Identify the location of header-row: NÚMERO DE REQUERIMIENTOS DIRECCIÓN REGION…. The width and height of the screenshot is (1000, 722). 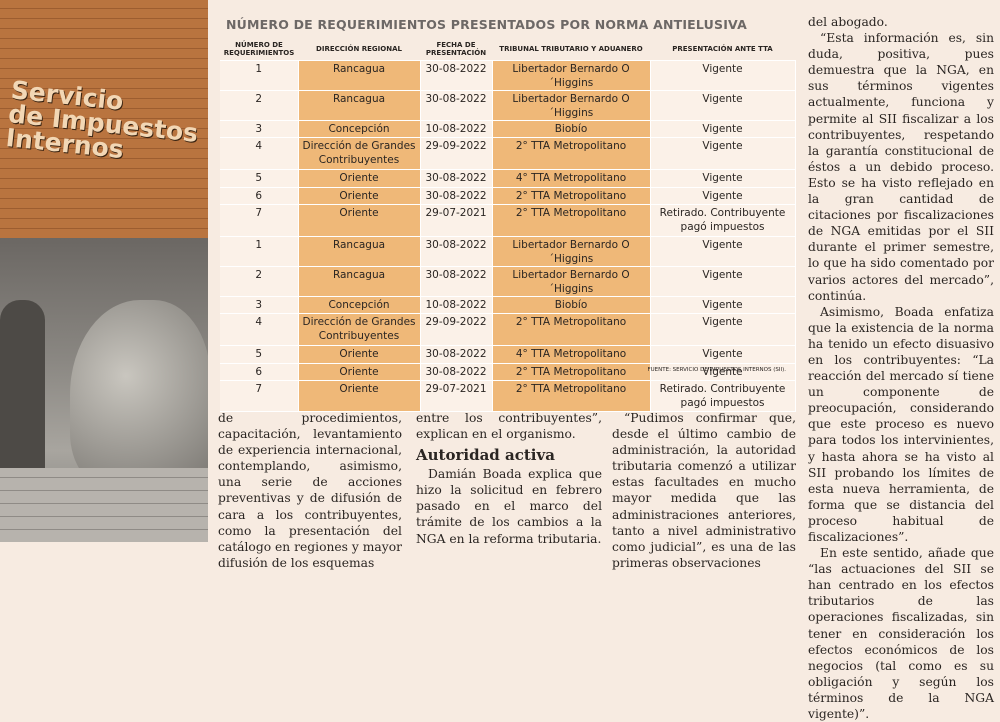
(507, 49).